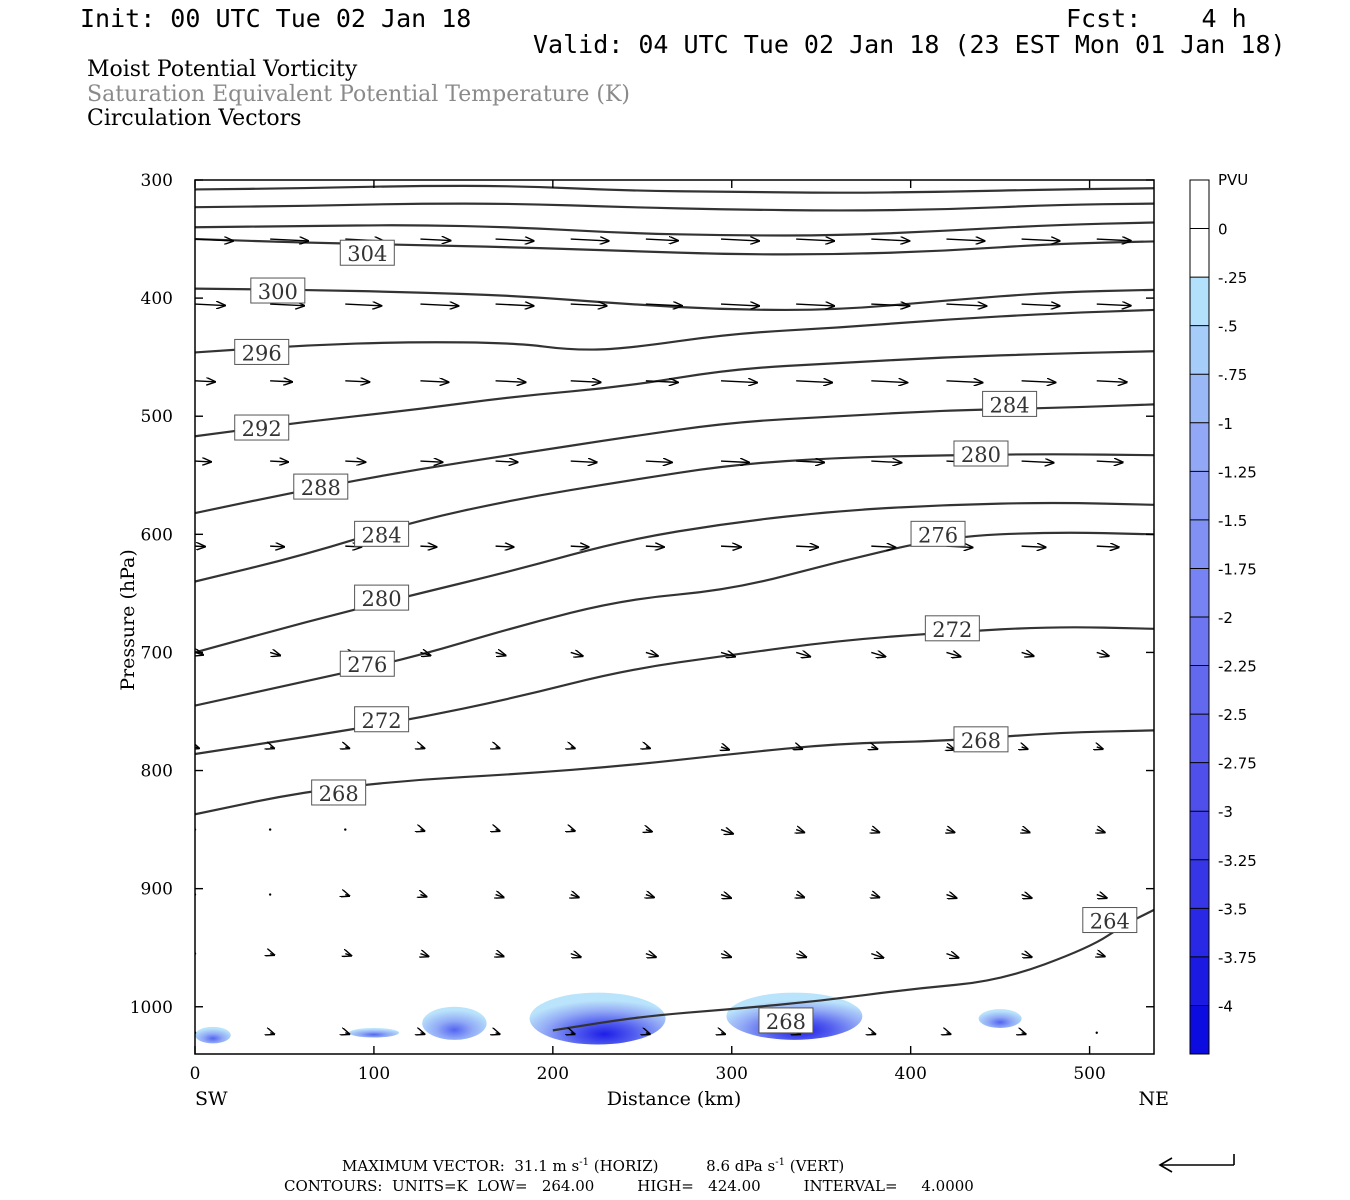  What do you see at coordinates (1232, 715) in the screenshot?
I see `colorbar-label: -2.5` at bounding box center [1232, 715].